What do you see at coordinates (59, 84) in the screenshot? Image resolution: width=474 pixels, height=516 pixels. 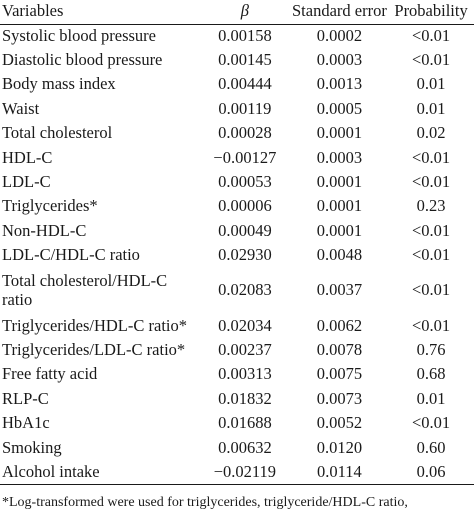 I see `cell-variable: Body mass index` at bounding box center [59, 84].